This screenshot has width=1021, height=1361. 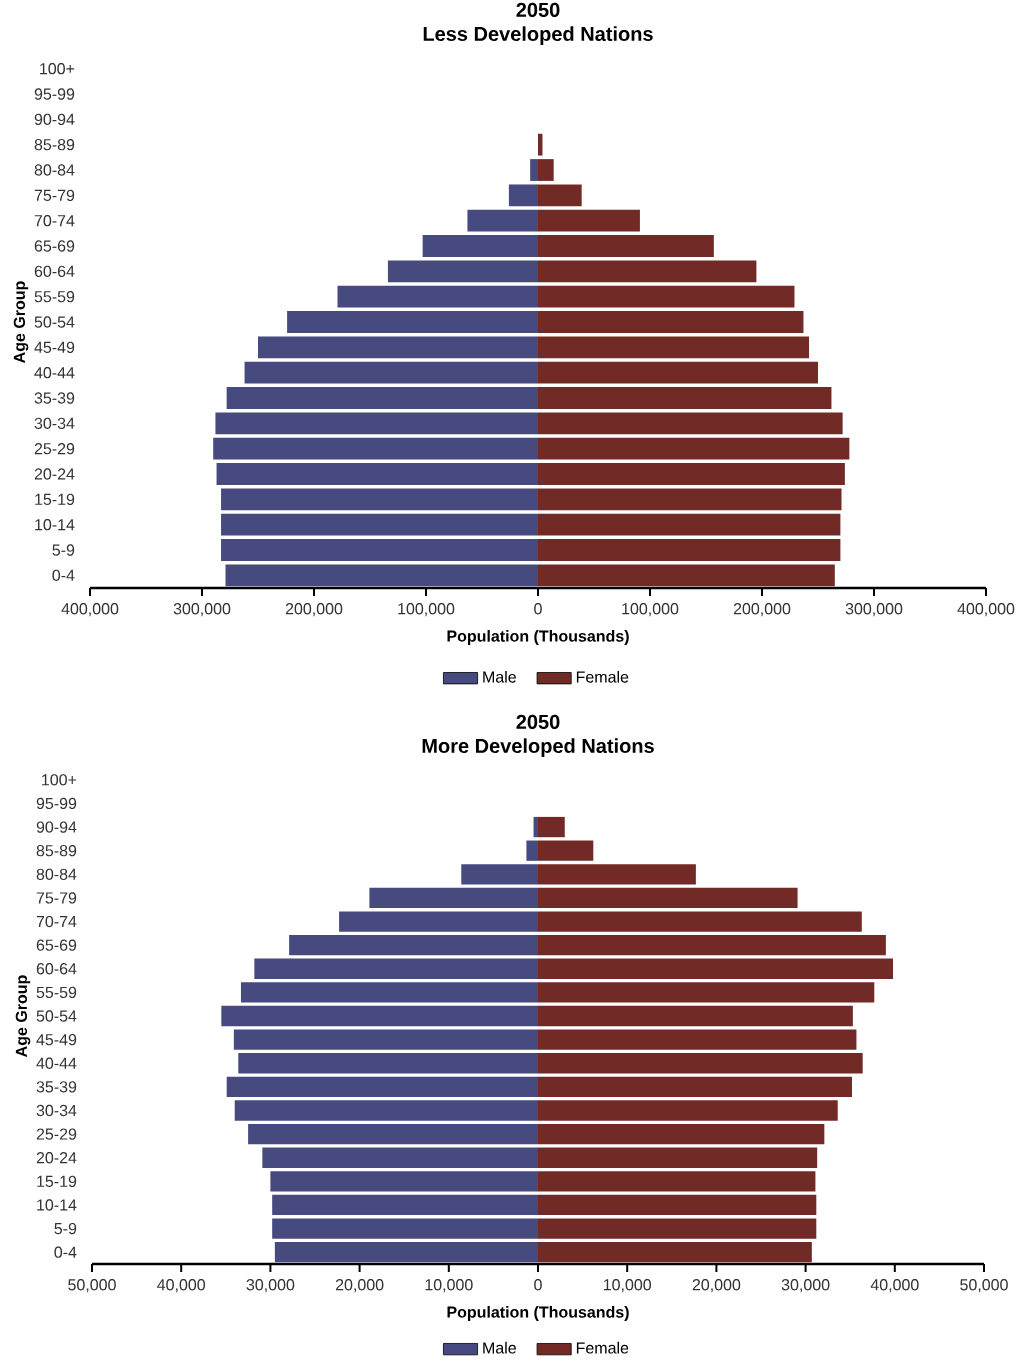 I want to click on y-tick-label: 65-69, so click(x=54, y=246).